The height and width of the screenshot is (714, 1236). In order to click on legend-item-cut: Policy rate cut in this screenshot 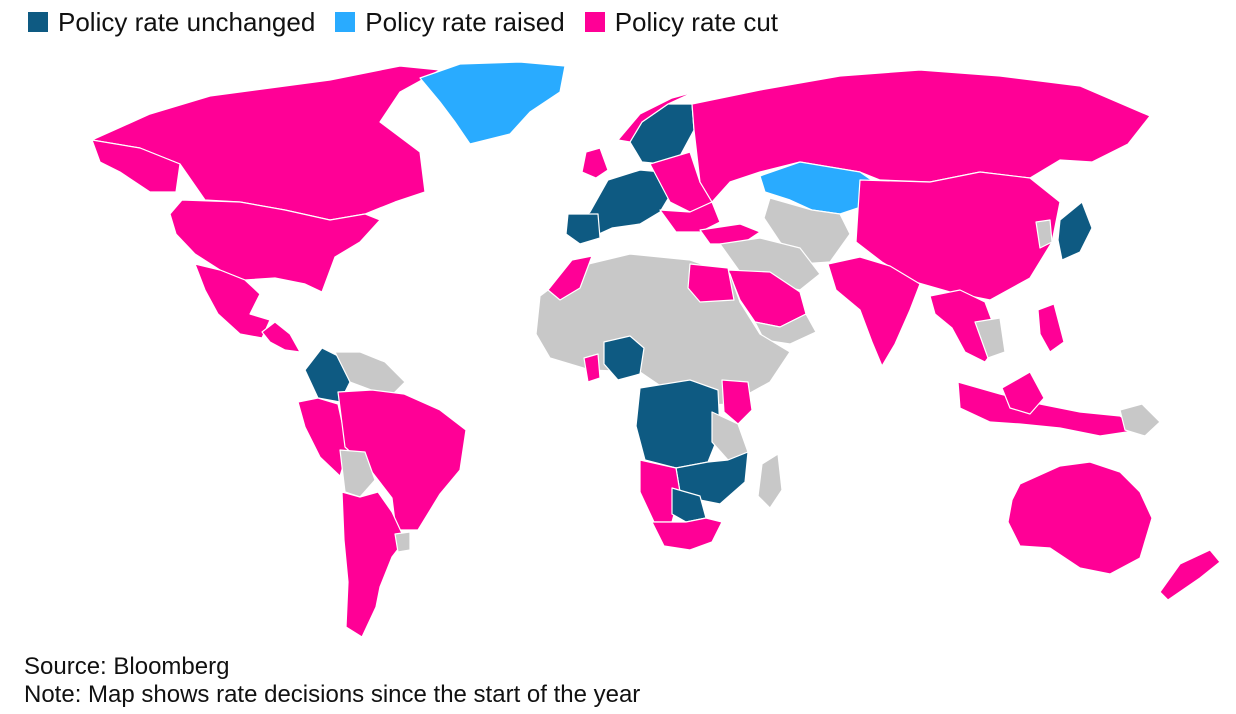, I will do `click(681, 22)`.